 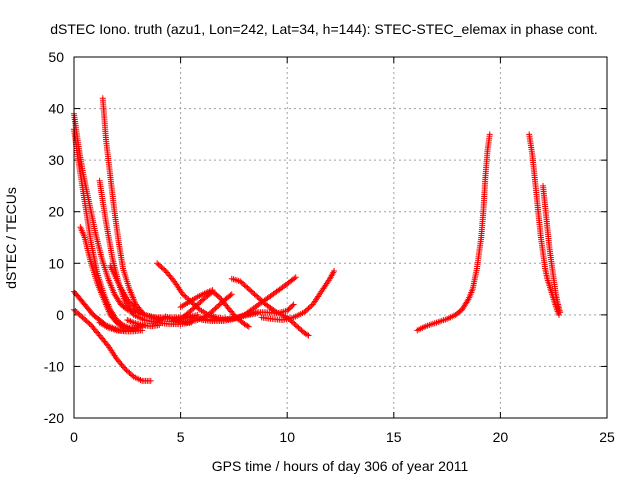 I want to click on y-tick-label: 40, so click(x=56, y=109).